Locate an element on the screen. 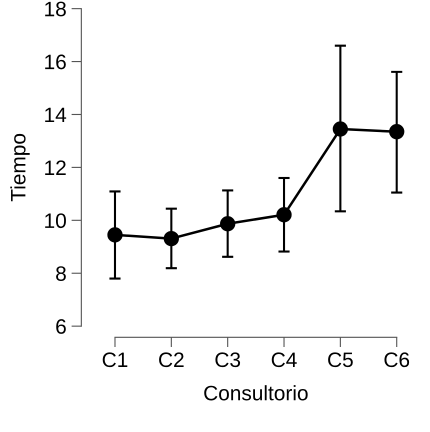 This screenshot has height=432, width=430. y-tick-label: 10 is located at coordinates (55, 220).